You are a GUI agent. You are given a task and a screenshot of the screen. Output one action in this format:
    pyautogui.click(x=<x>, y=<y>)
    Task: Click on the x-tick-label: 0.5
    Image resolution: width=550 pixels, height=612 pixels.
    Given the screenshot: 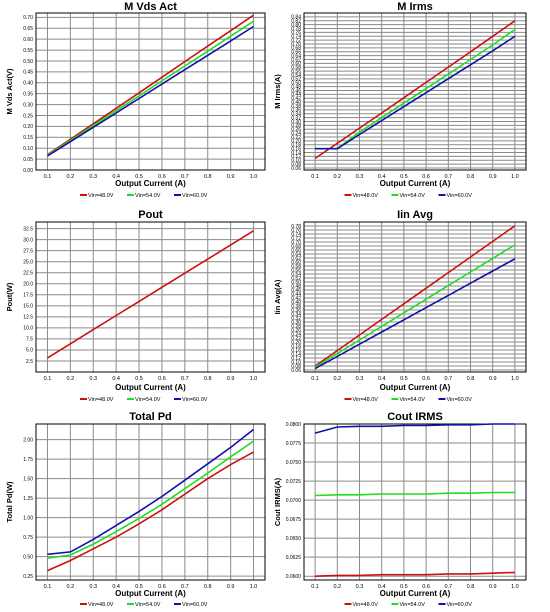 What is the action you would take?
    pyautogui.click(x=139, y=379)
    